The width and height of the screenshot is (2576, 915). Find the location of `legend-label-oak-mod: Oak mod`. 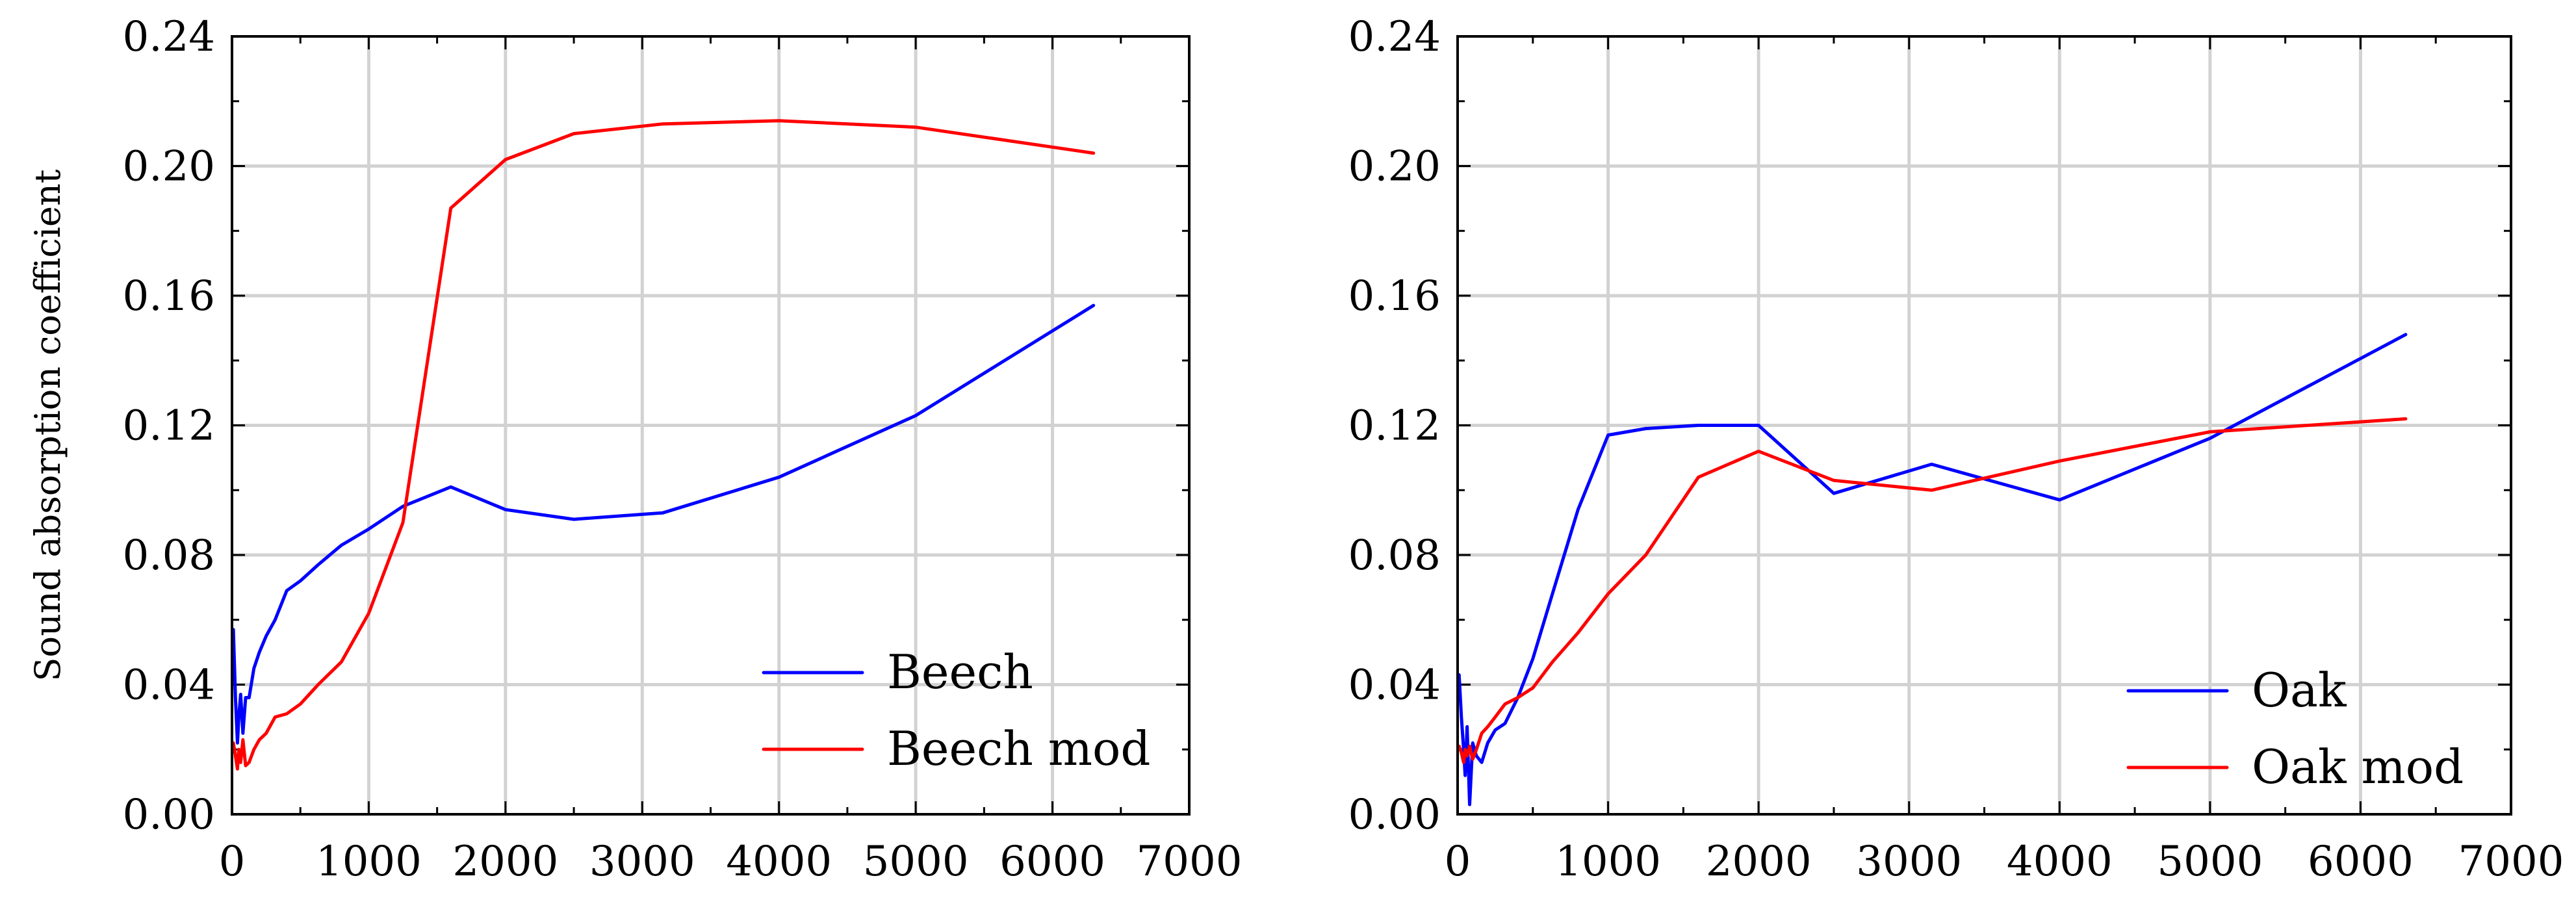

legend-label-oak-mod: Oak mod is located at coordinates (2358, 767).